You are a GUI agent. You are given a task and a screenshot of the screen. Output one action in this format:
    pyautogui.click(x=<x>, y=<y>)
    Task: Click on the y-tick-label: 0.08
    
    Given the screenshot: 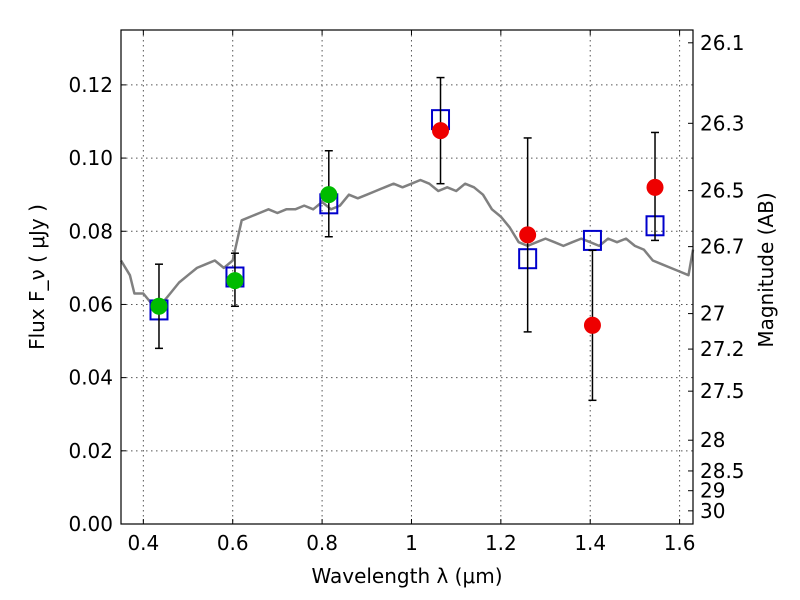 What is the action you would take?
    pyautogui.click(x=90, y=231)
    